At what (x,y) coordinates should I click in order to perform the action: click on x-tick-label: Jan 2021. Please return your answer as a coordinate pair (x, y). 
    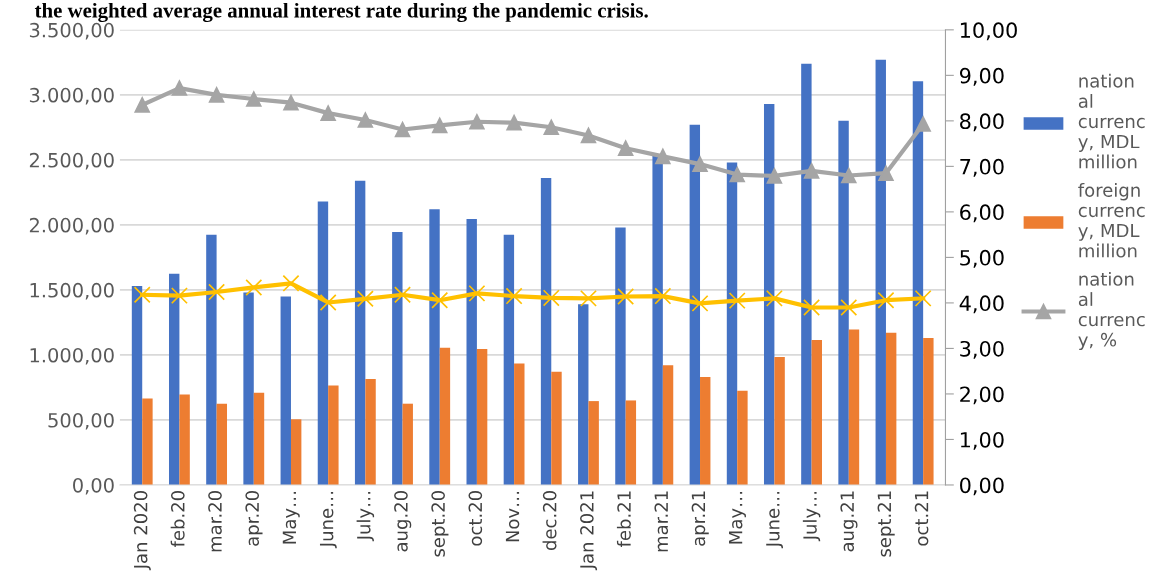
    Looking at the image, I should click on (589, 531).